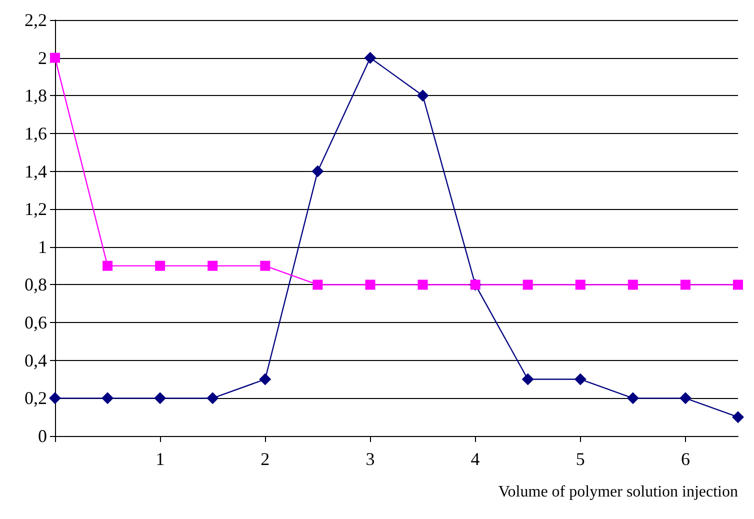 The width and height of the screenshot is (754, 519). Describe the element at coordinates (160, 459) in the screenshot. I see `x-tick-label: 1` at that location.